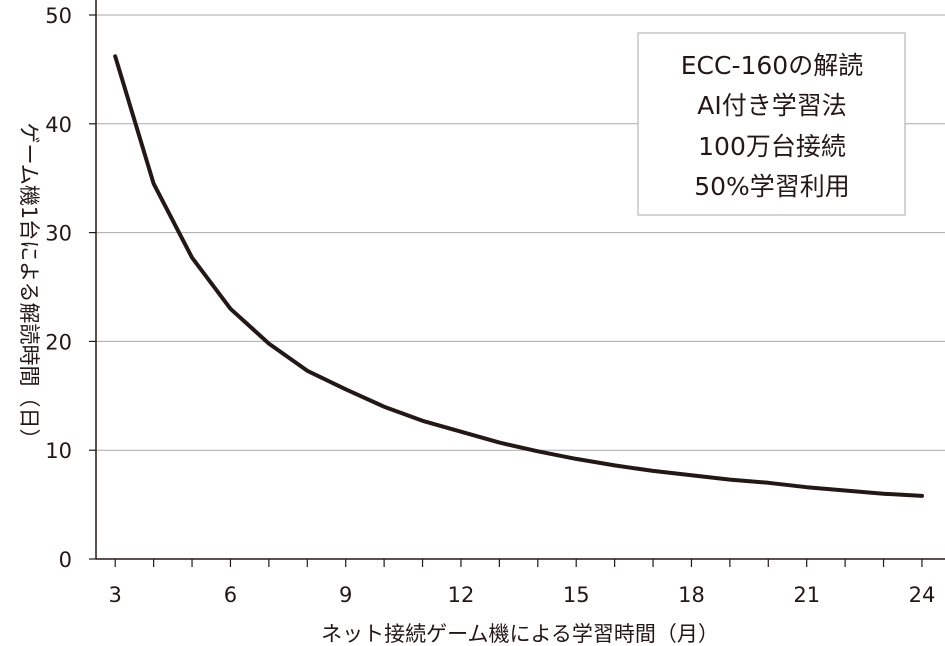 Image resolution: width=945 pixels, height=646 pixels. What do you see at coordinates (230, 595) in the screenshot?
I see `x-tick-label-6: 6` at bounding box center [230, 595].